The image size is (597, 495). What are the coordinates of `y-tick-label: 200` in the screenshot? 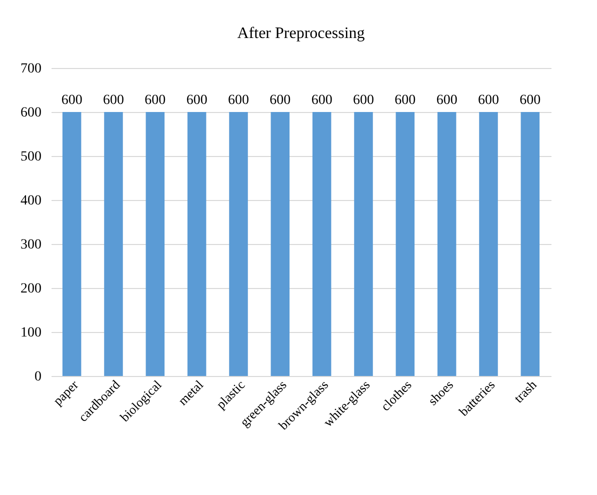 It's located at (31, 289).